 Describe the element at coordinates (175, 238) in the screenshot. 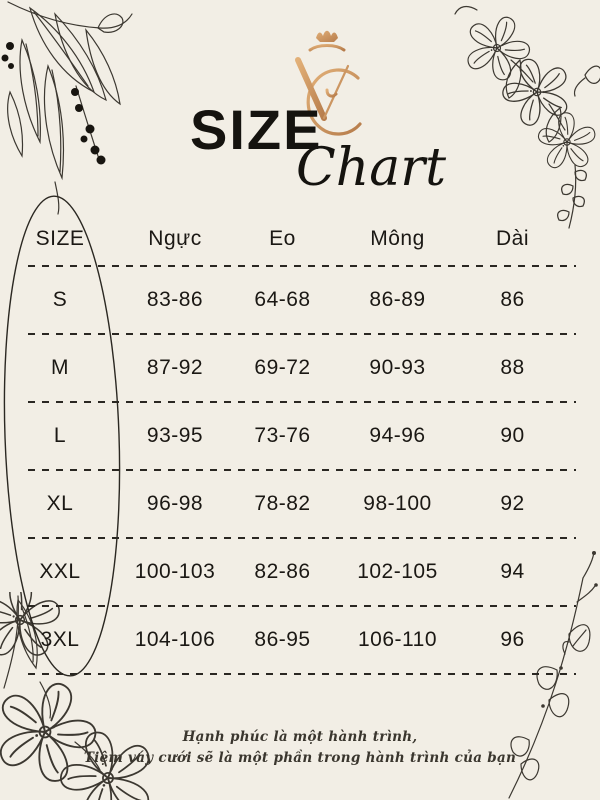

I see `column-header-bust: Ngực` at that location.